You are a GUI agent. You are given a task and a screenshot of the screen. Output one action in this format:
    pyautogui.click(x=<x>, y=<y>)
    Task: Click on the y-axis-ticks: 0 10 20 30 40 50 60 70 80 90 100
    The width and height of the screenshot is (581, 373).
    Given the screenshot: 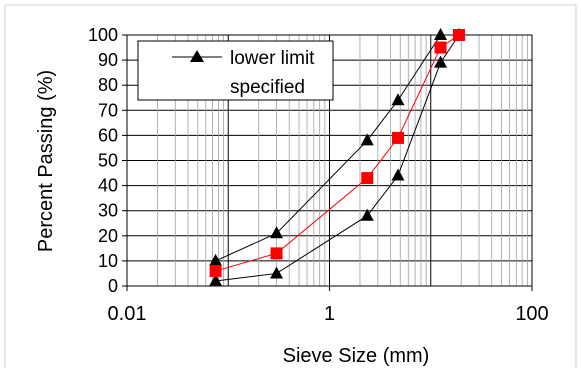 What is the action you would take?
    pyautogui.click(x=107, y=160)
    